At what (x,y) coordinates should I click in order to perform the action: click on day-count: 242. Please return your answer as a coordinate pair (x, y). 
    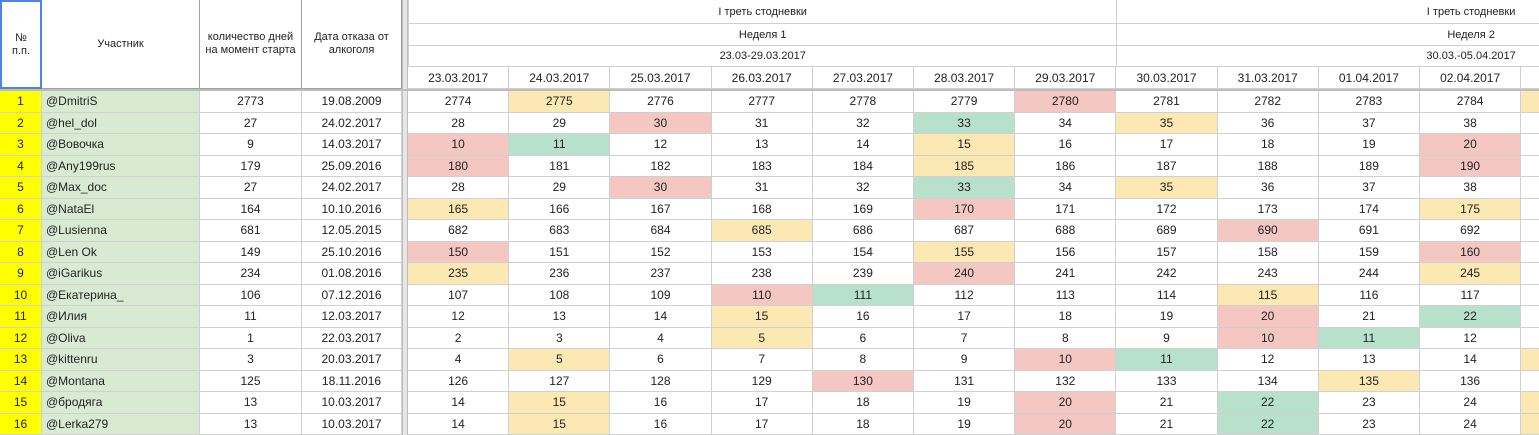
    Looking at the image, I should click on (1167, 274).